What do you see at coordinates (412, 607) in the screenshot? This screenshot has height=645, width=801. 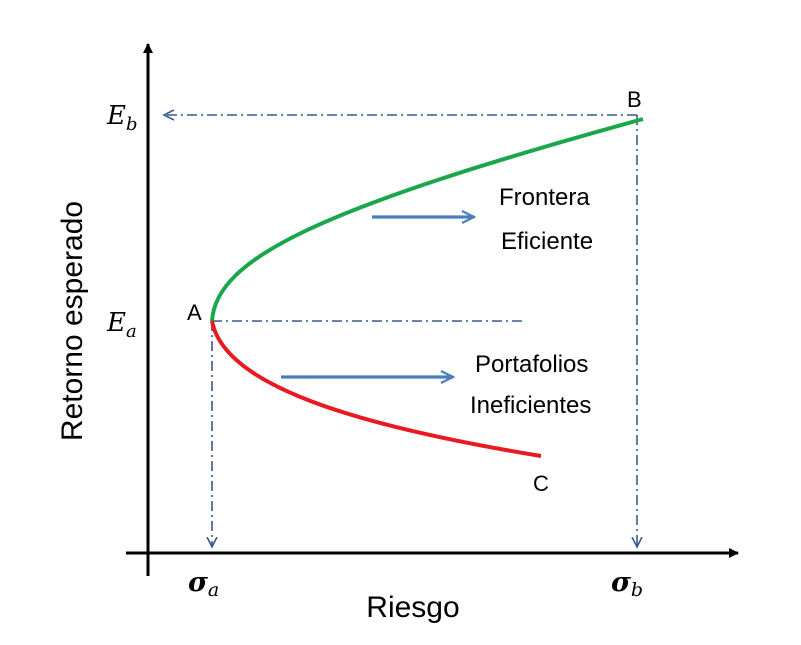 I see `x-axis-title: Riesgo` at bounding box center [412, 607].